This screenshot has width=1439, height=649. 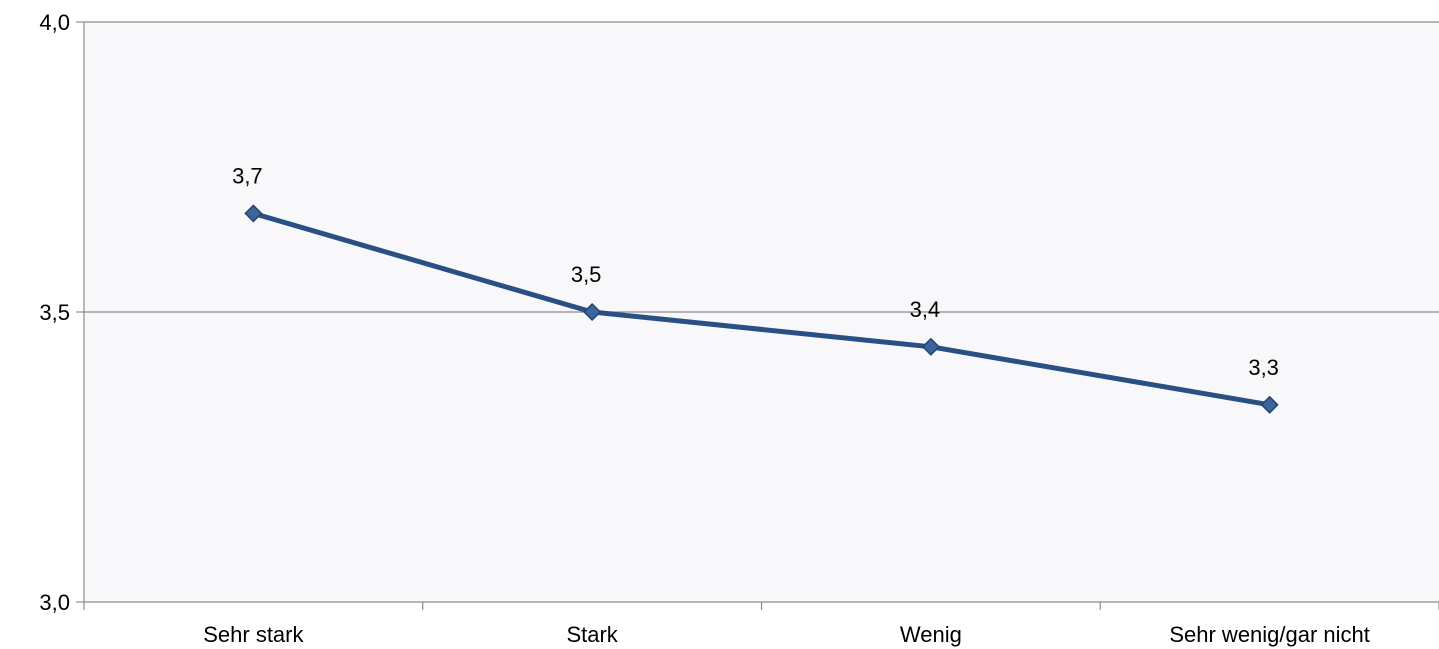 I want to click on data-label-2: 3,4, so click(x=925, y=309).